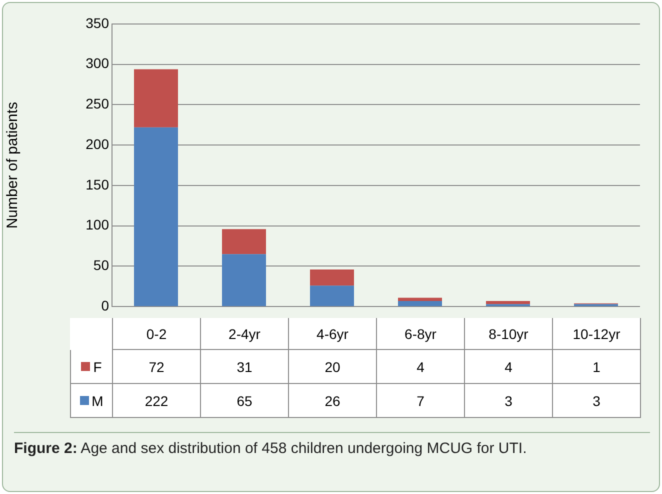 The image size is (662, 494). What do you see at coordinates (98, 63) in the screenshot?
I see `y-tick-label: 300` at bounding box center [98, 63].